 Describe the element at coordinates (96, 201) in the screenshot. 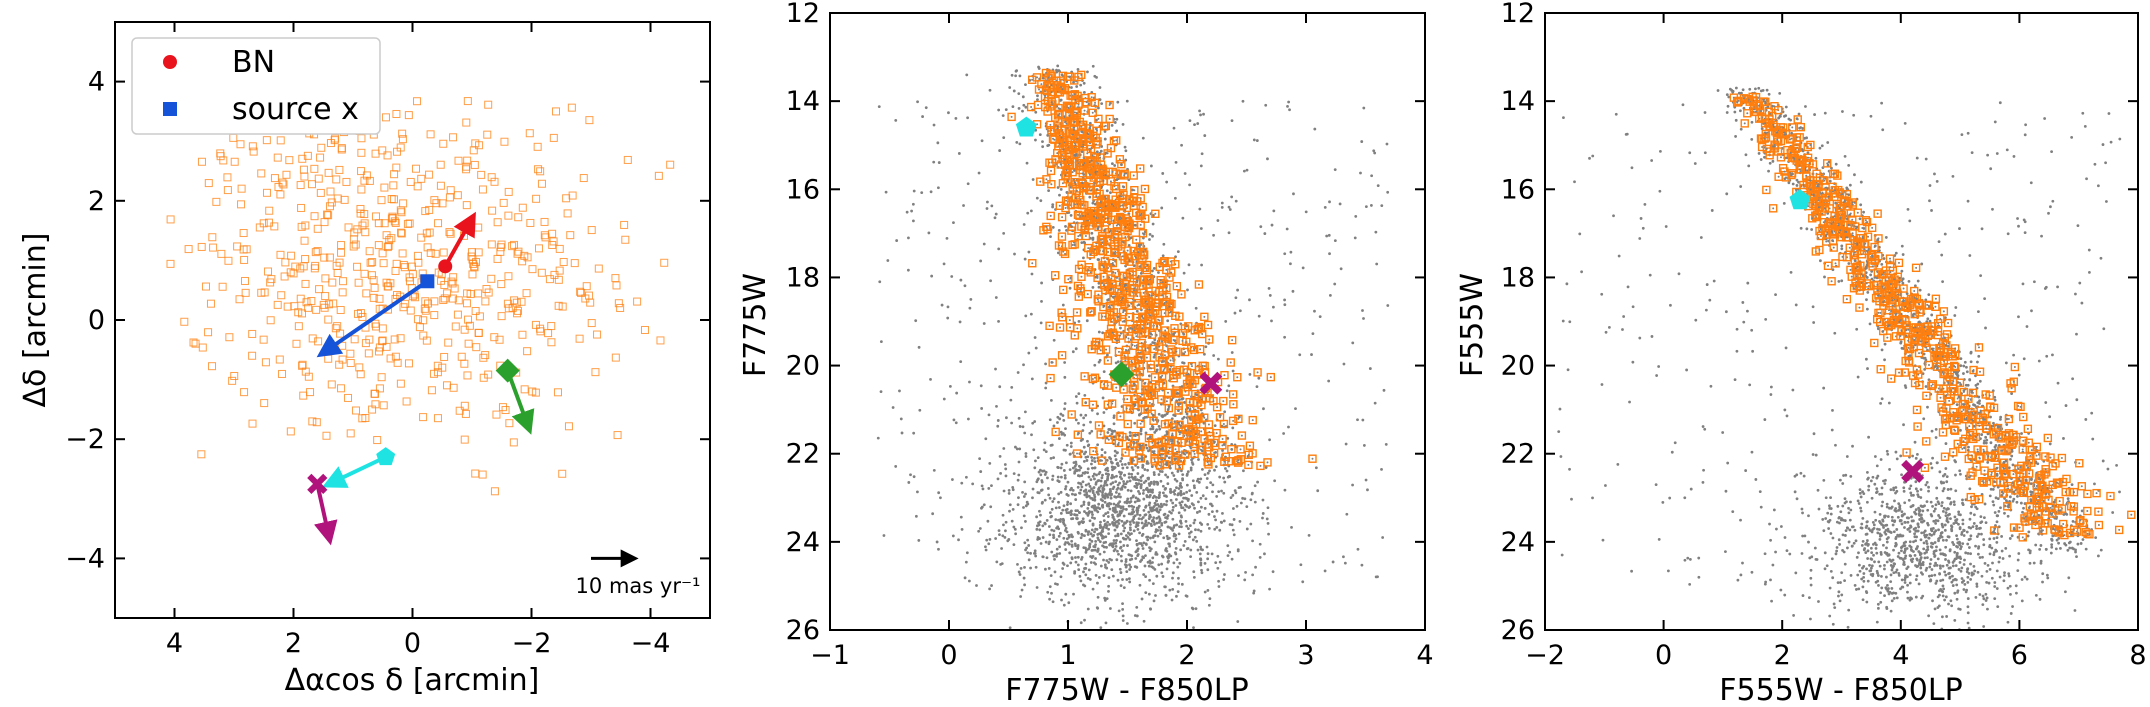

I see `y-tick-label: 2` at that location.